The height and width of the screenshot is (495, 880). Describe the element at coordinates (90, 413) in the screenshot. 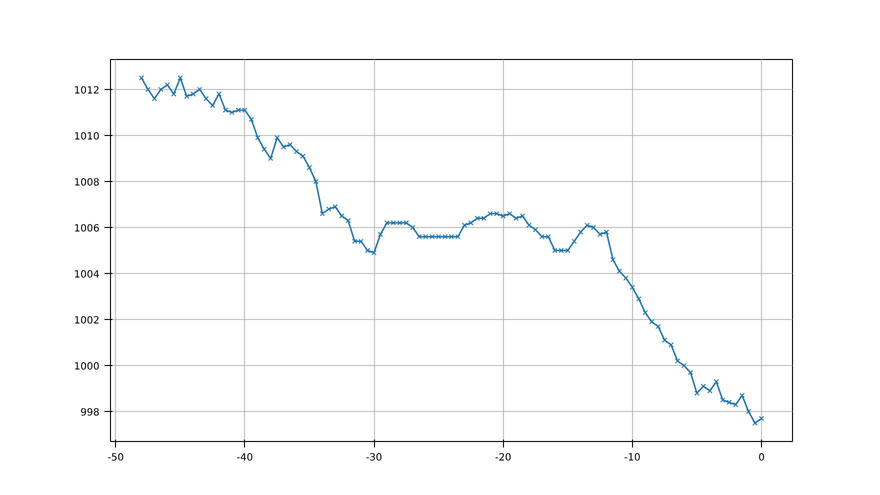

I see `y-tick-label: 998` at that location.